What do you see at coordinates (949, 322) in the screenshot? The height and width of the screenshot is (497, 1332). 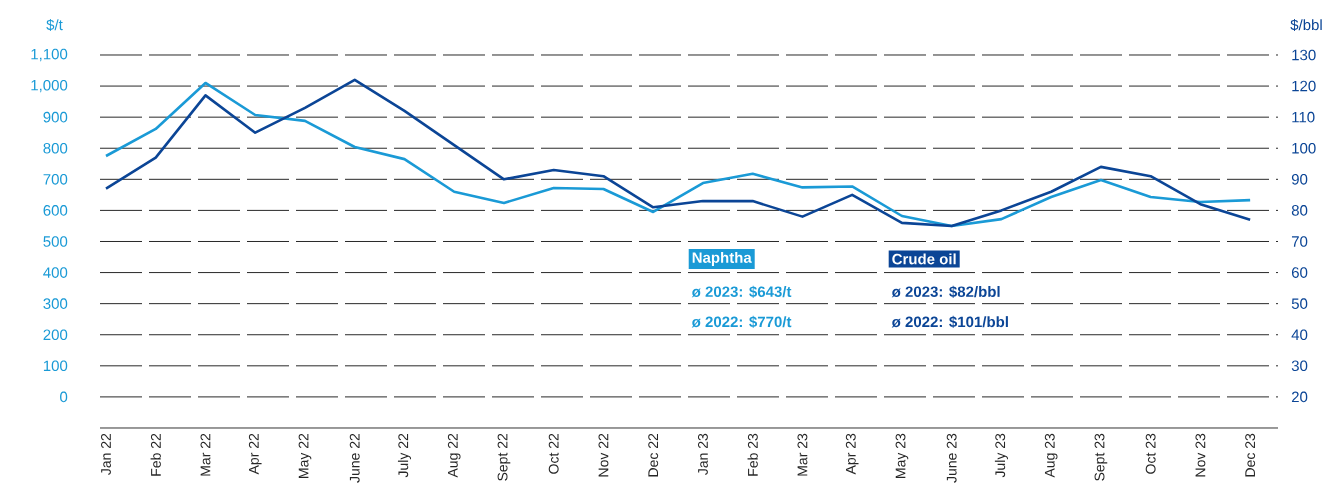 I see `annotation: ø 2022: $101/bbl` at bounding box center [949, 322].